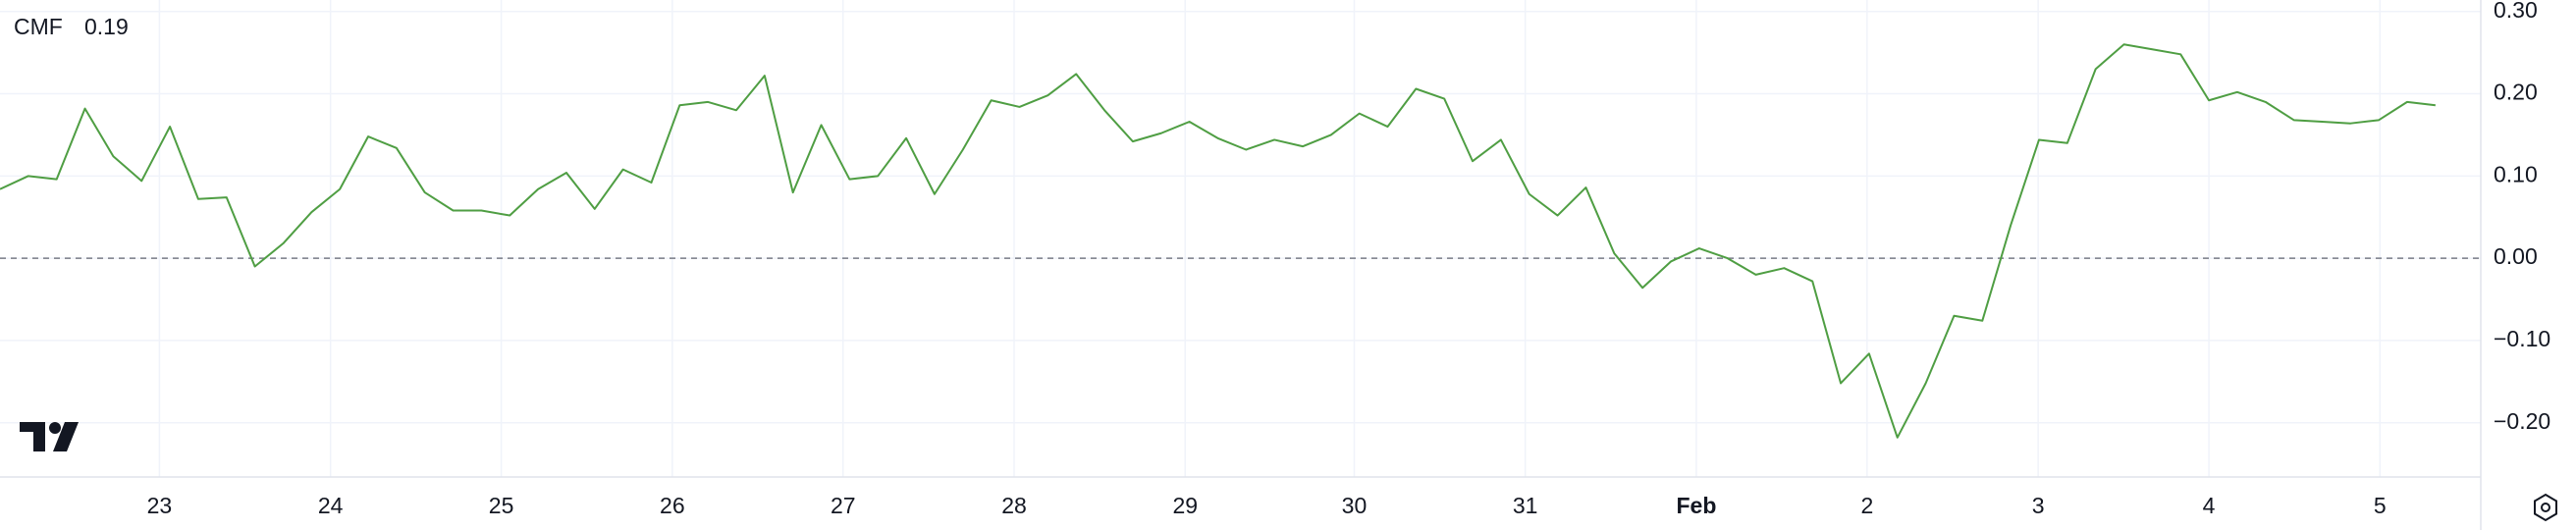  Describe the element at coordinates (2209, 505) in the screenshot. I see `x-tick-label: 4` at that location.